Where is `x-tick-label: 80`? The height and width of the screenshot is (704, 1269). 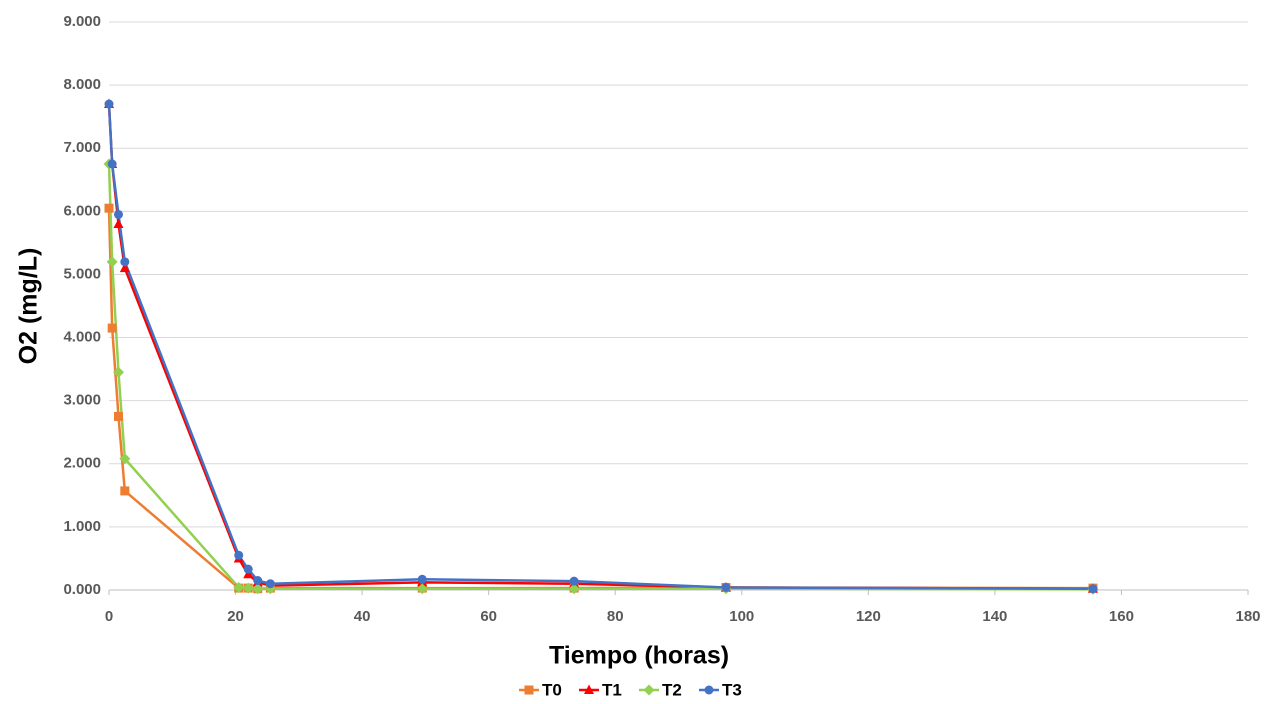 x-tick-label: 80 is located at coordinates (615, 616).